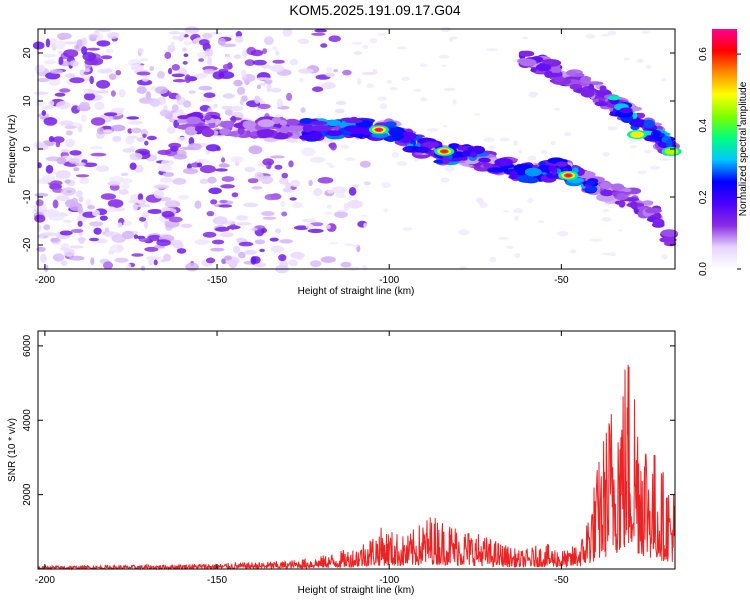 The height and width of the screenshot is (605, 750). What do you see at coordinates (703, 54) in the screenshot?
I see `colorbar-tick-label: 0.6` at bounding box center [703, 54].